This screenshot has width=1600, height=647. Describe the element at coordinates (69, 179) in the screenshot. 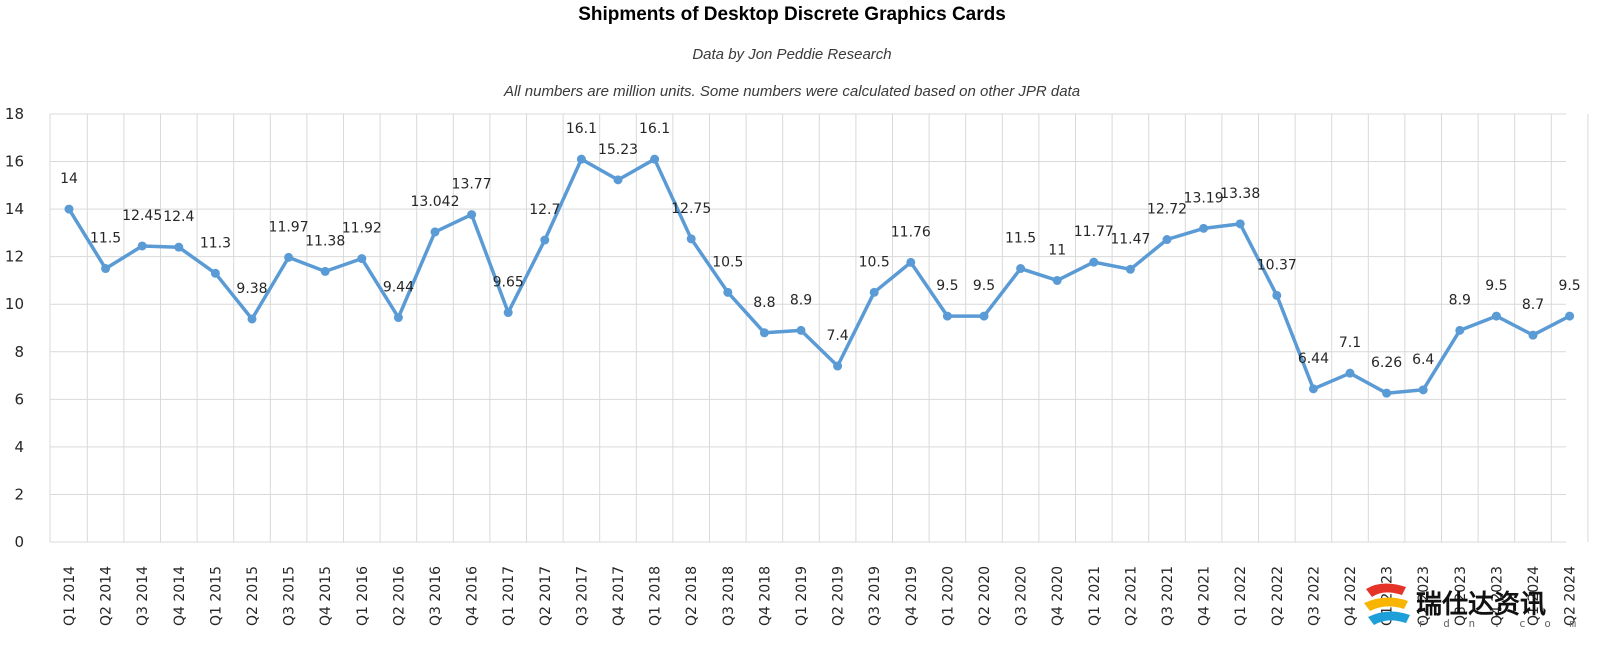

I see `data-label: 14` at that location.